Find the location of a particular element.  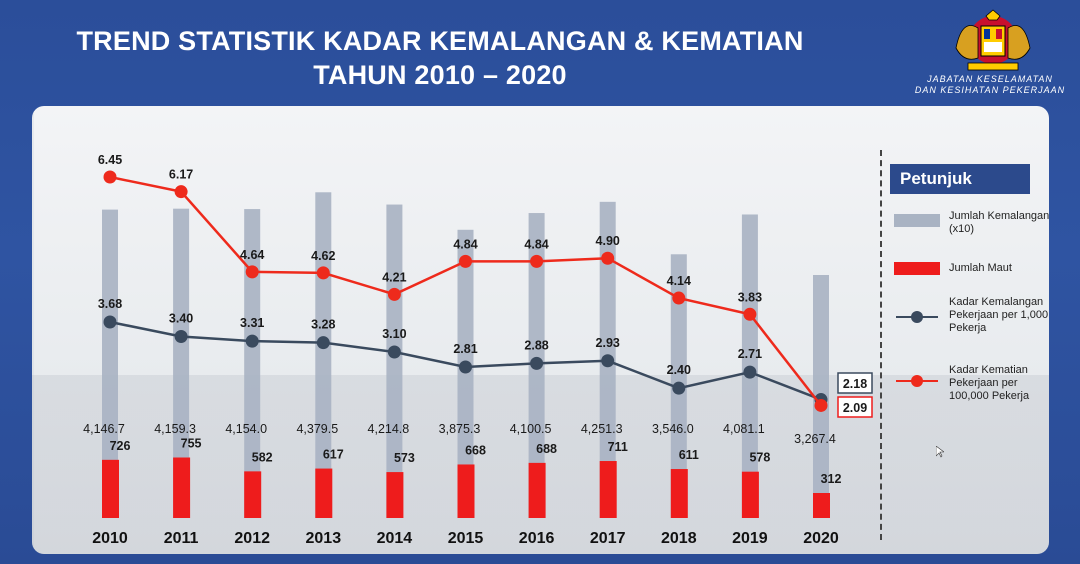

death-rate-label-2014: 4.21 is located at coordinates (394, 277).